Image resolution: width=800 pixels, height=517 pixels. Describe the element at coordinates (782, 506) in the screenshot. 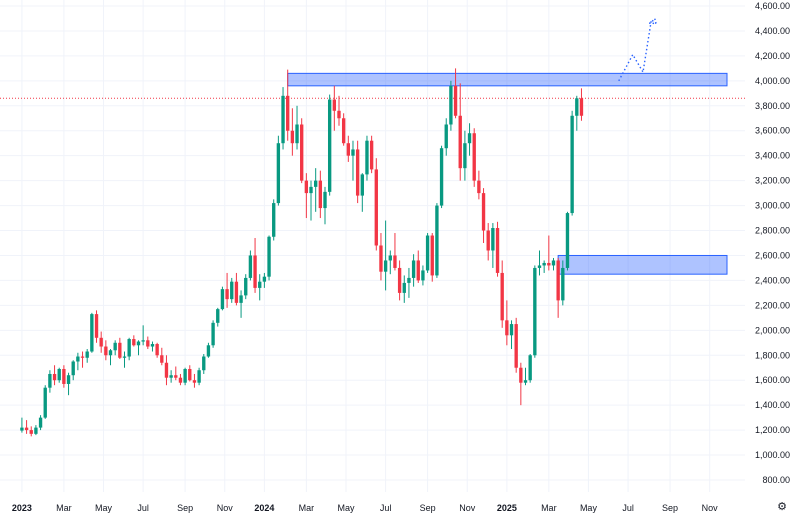

I see `settings-gear-icon: ⚙` at that location.